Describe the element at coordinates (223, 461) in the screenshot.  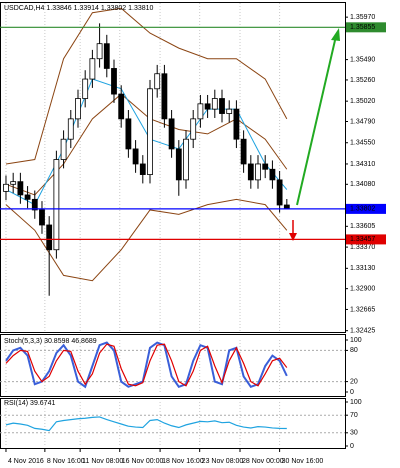
I see `x-tick-label: 23 Nov 08:00` at that location.